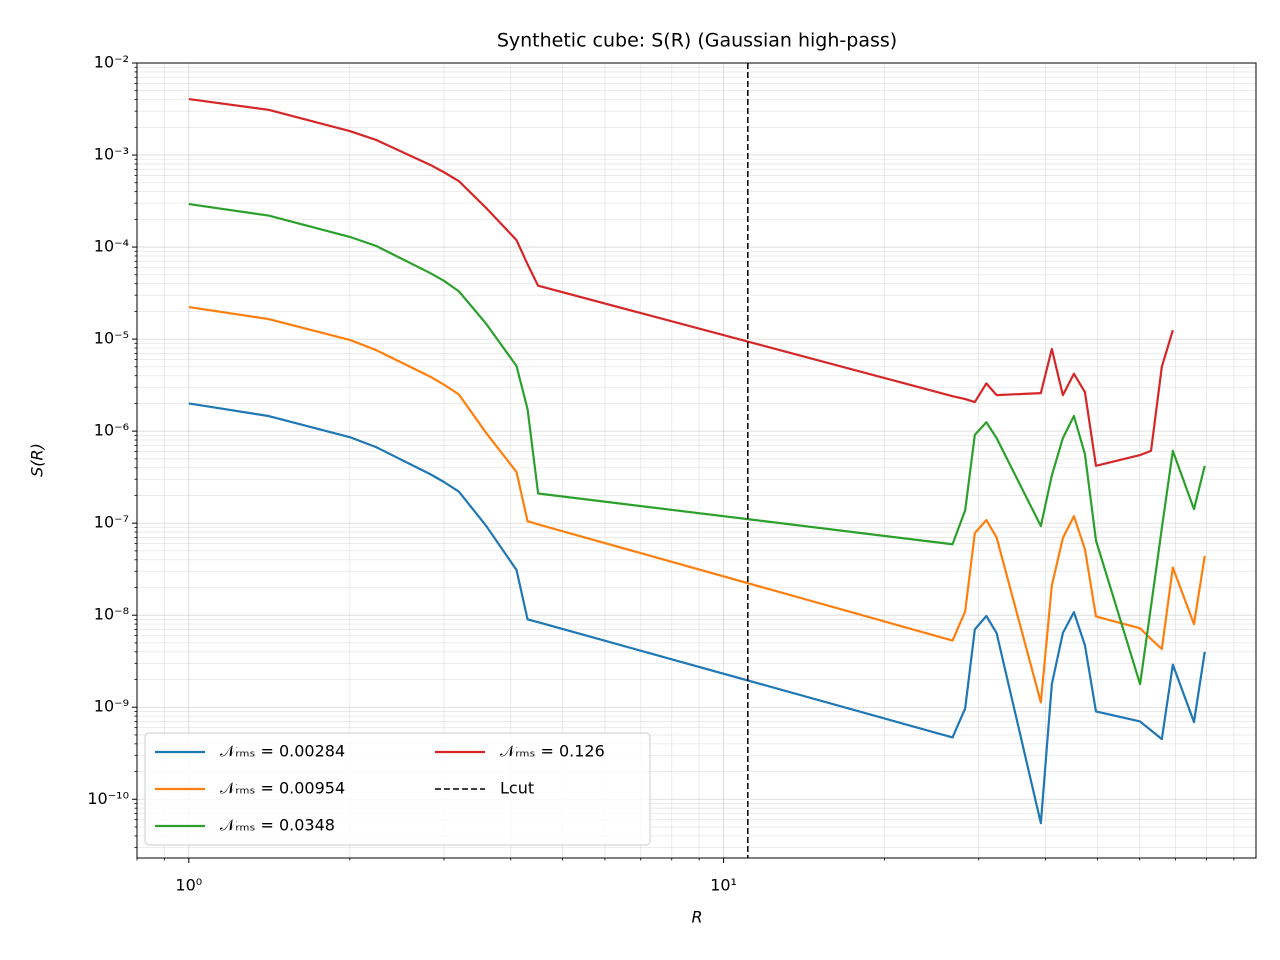 The image size is (1280, 960). I want to click on legend-label: 𝒩ᵣₘₛ = 0.0348, so click(277, 825).